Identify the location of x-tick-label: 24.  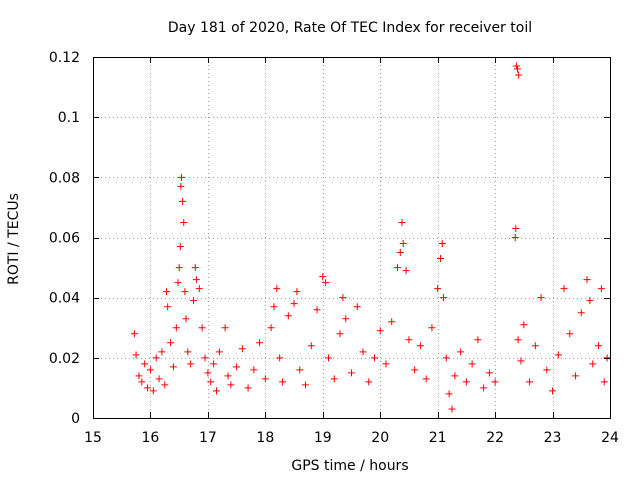
(610, 438).